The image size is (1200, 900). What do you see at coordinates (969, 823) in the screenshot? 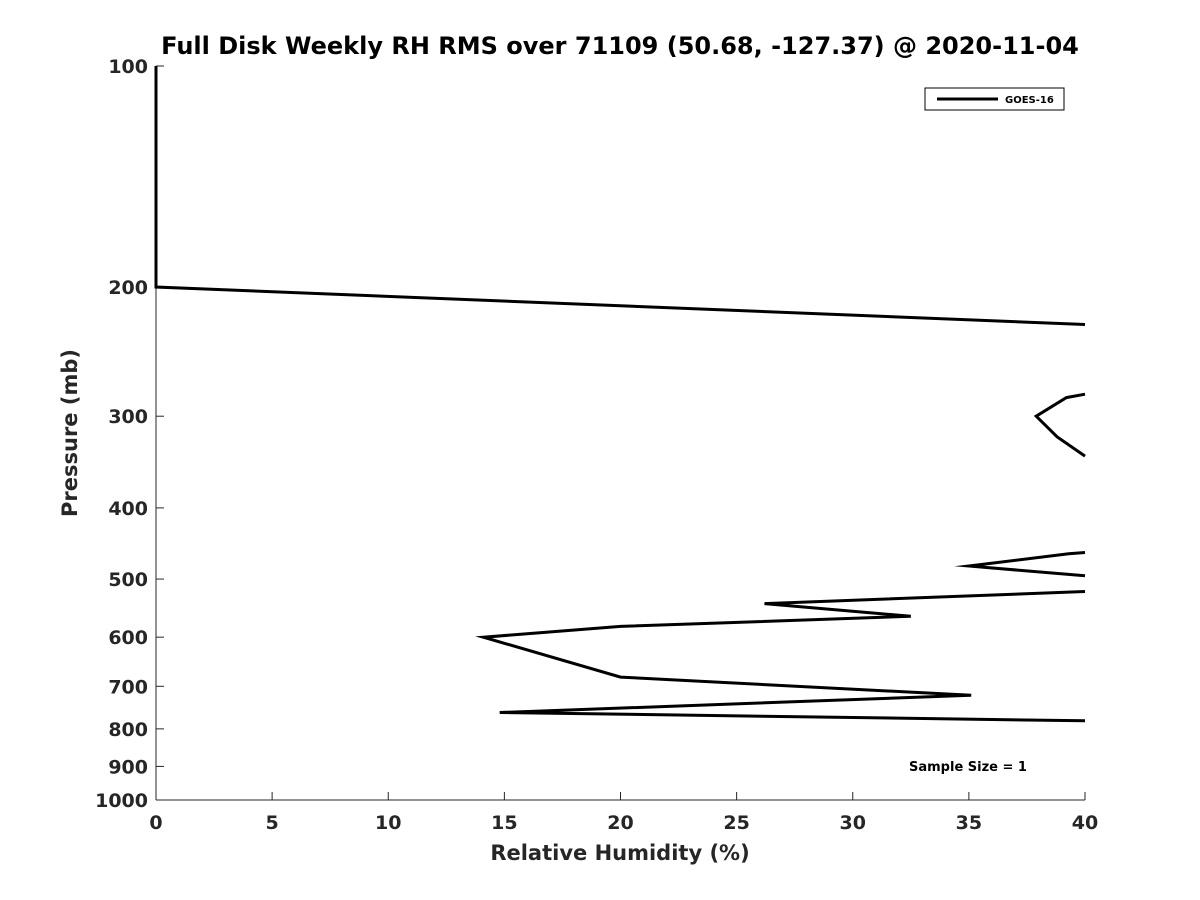
I see `x-tick-label: 35` at bounding box center [969, 823].